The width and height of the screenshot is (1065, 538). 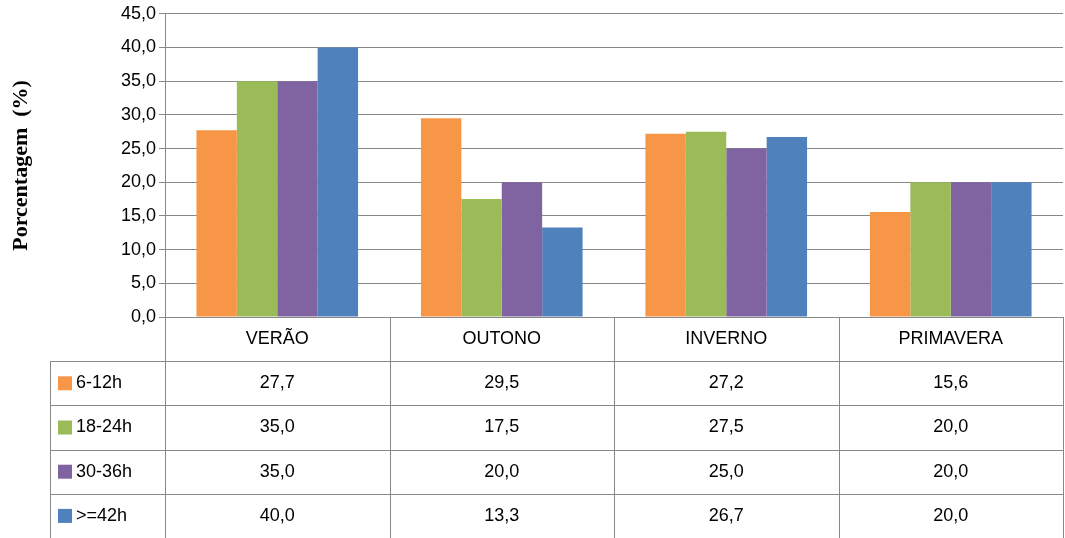 What do you see at coordinates (143, 282) in the screenshot?
I see `y-tick-label: 5,0` at bounding box center [143, 282].